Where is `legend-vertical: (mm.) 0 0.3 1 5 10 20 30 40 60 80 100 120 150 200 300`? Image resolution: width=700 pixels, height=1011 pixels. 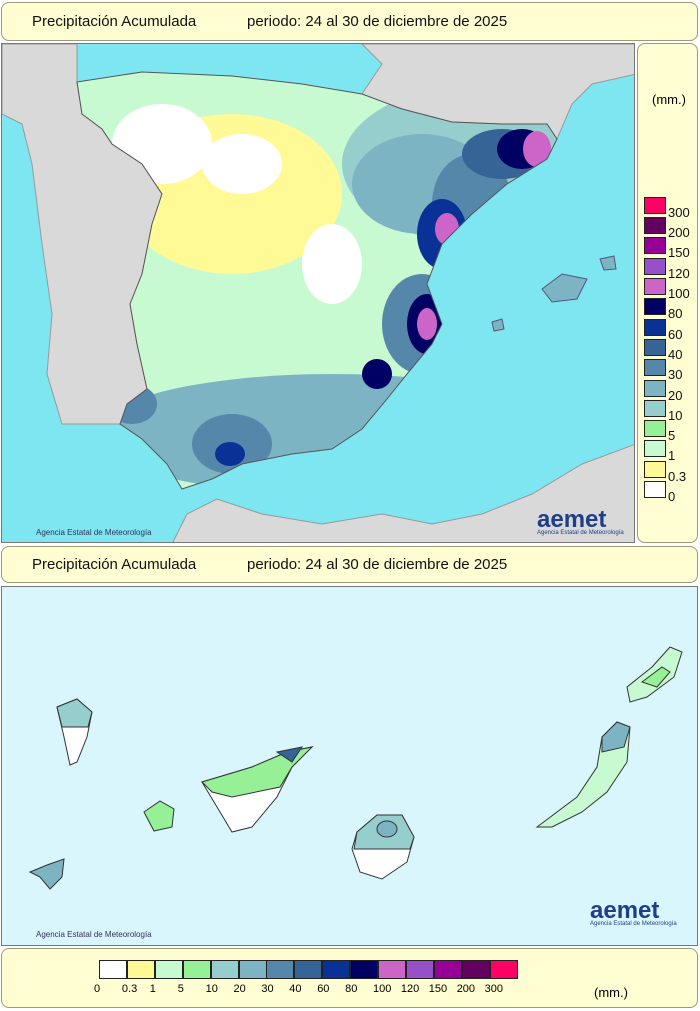 legend-vertical: (mm.) 0 0.3 1 5 10 20 30 40 60 80 100 120 150 200 300 is located at coordinates (667, 293).